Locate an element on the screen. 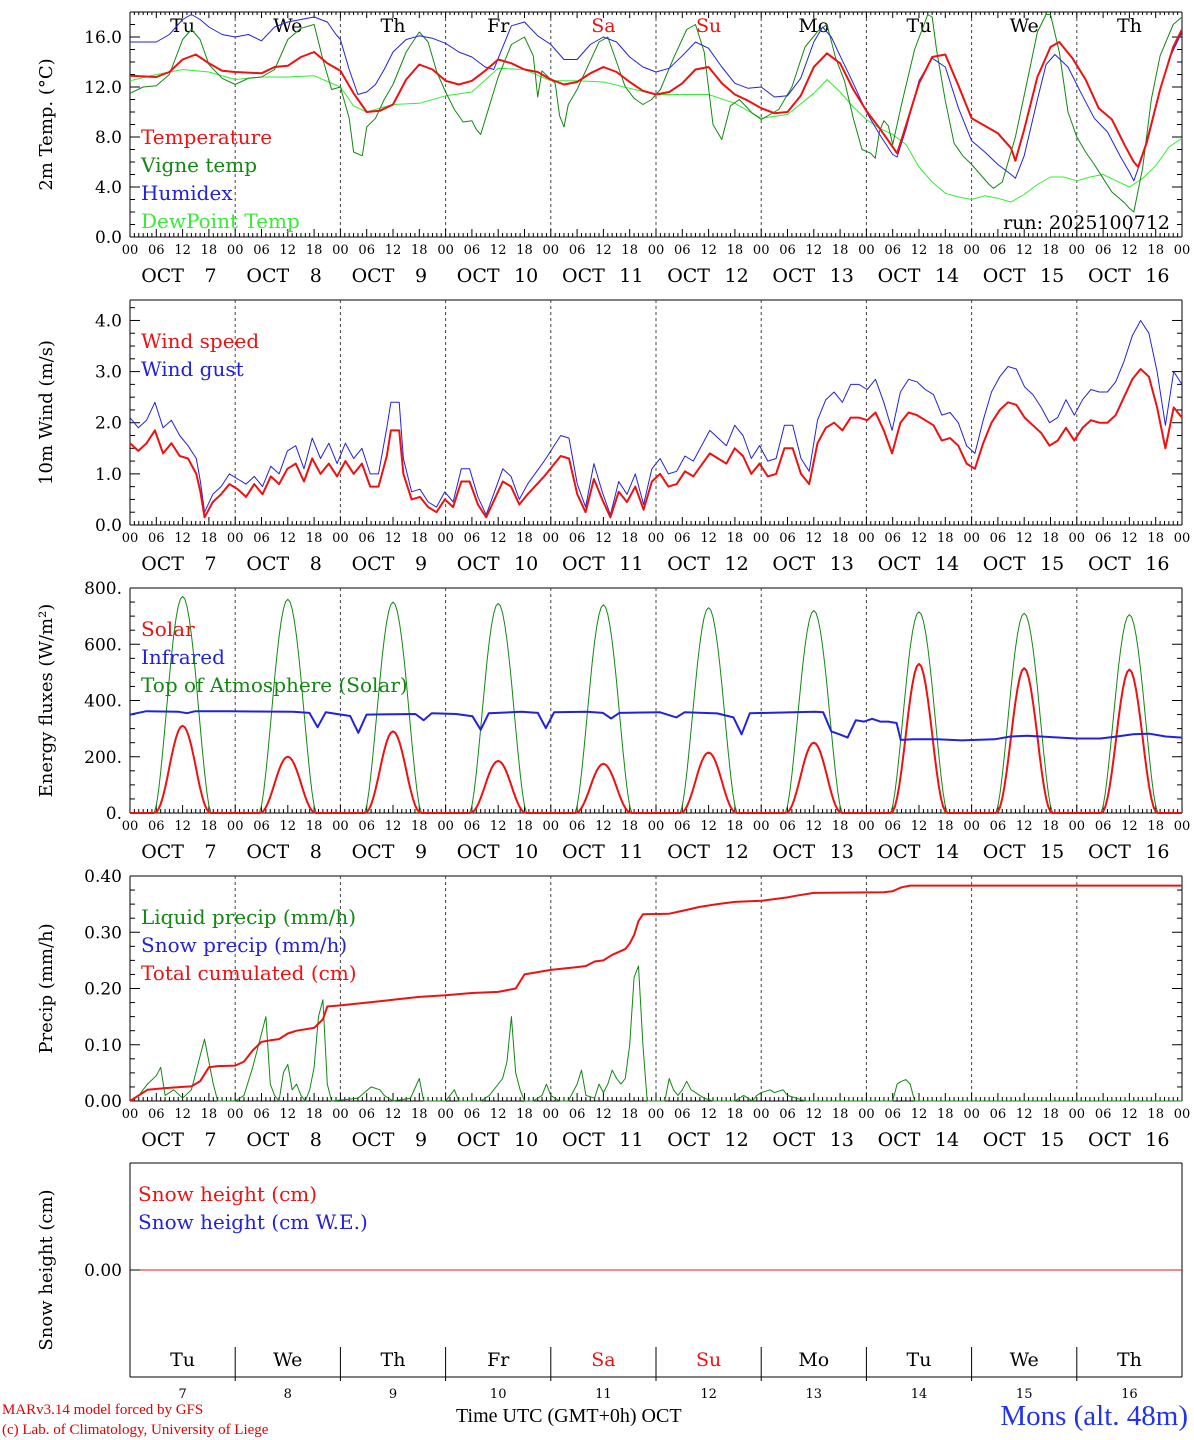 The height and width of the screenshot is (1440, 1194). series-line-solar is located at coordinates (656, 738).